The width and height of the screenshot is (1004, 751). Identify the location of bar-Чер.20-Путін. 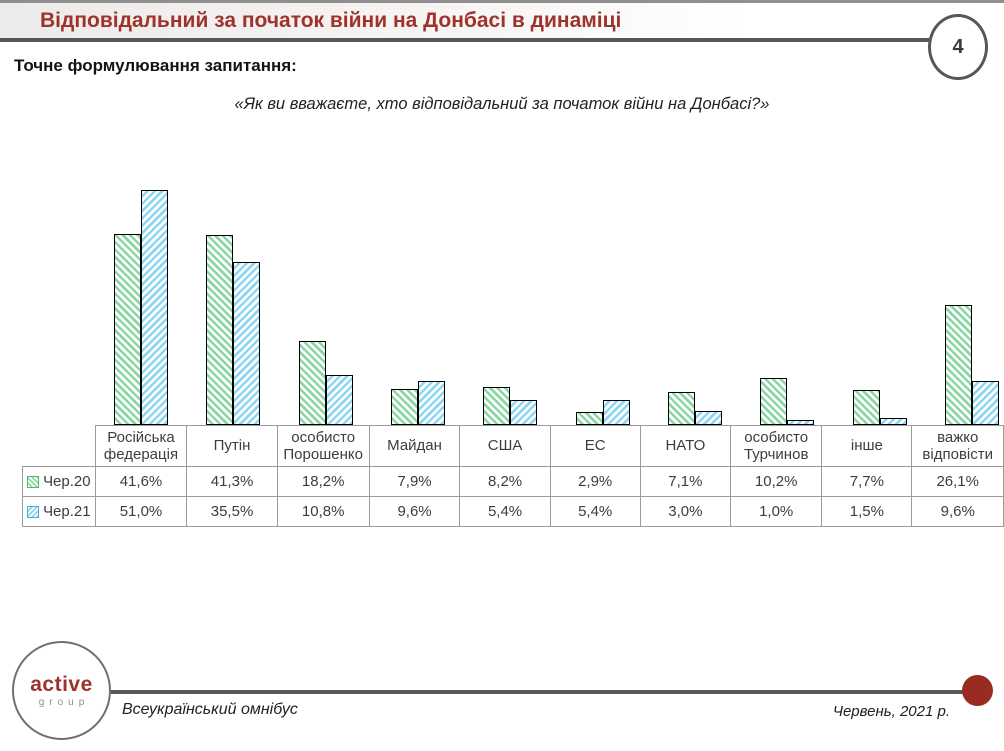
(220, 330).